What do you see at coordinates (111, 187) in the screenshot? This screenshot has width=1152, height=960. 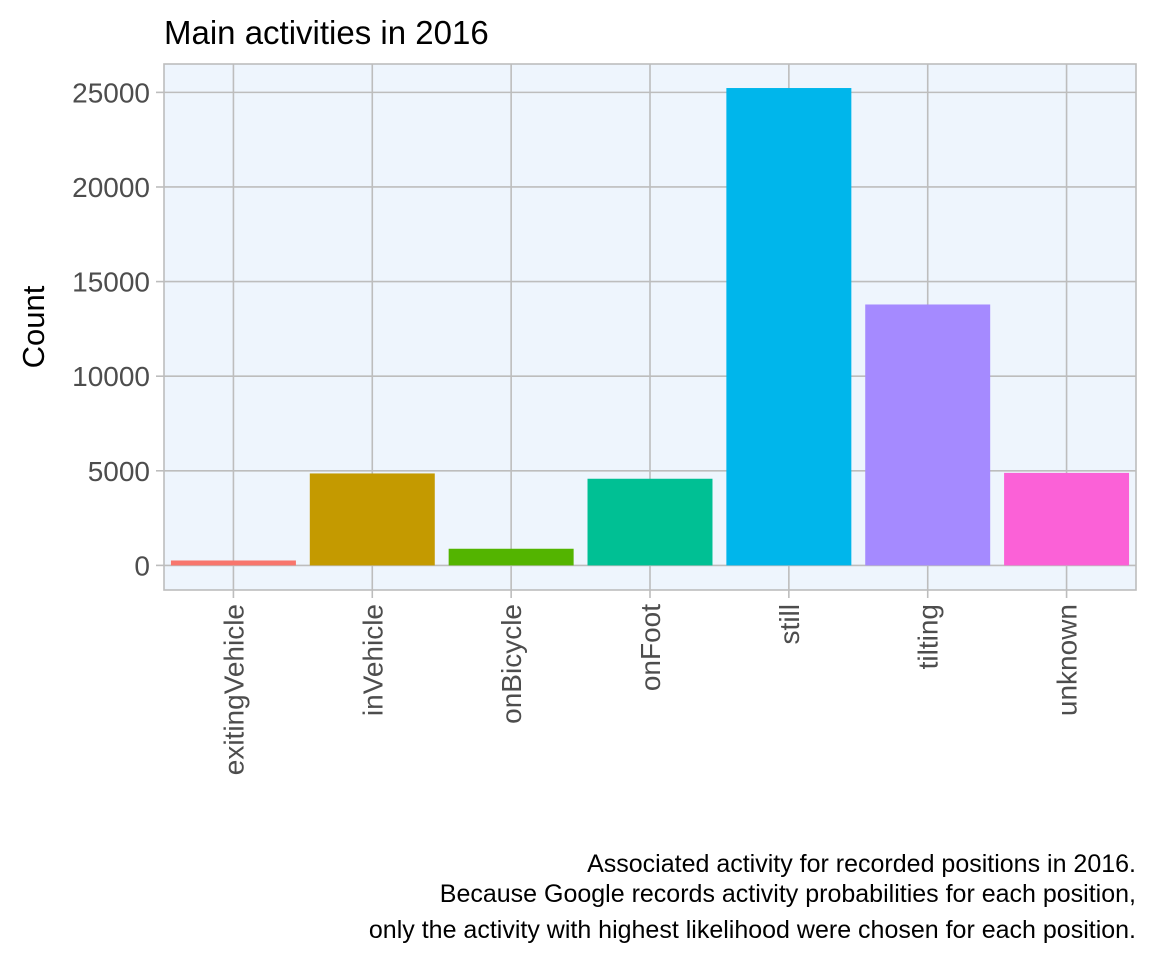 I see `y-tick-label: 20000` at bounding box center [111, 187].